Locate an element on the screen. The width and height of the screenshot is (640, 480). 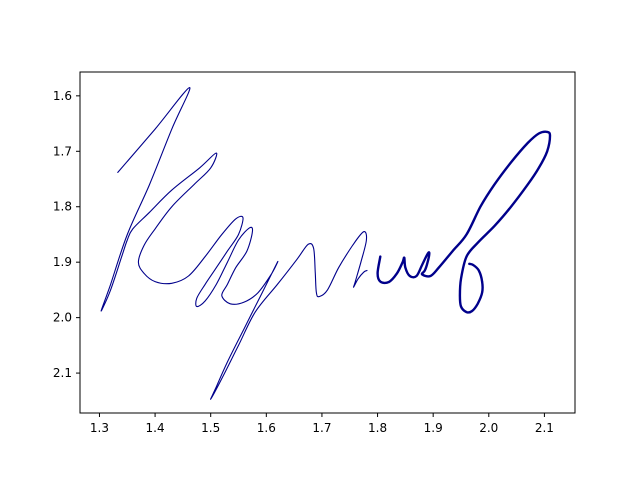
y-tick-label: 2.1 is located at coordinates (62, 373).